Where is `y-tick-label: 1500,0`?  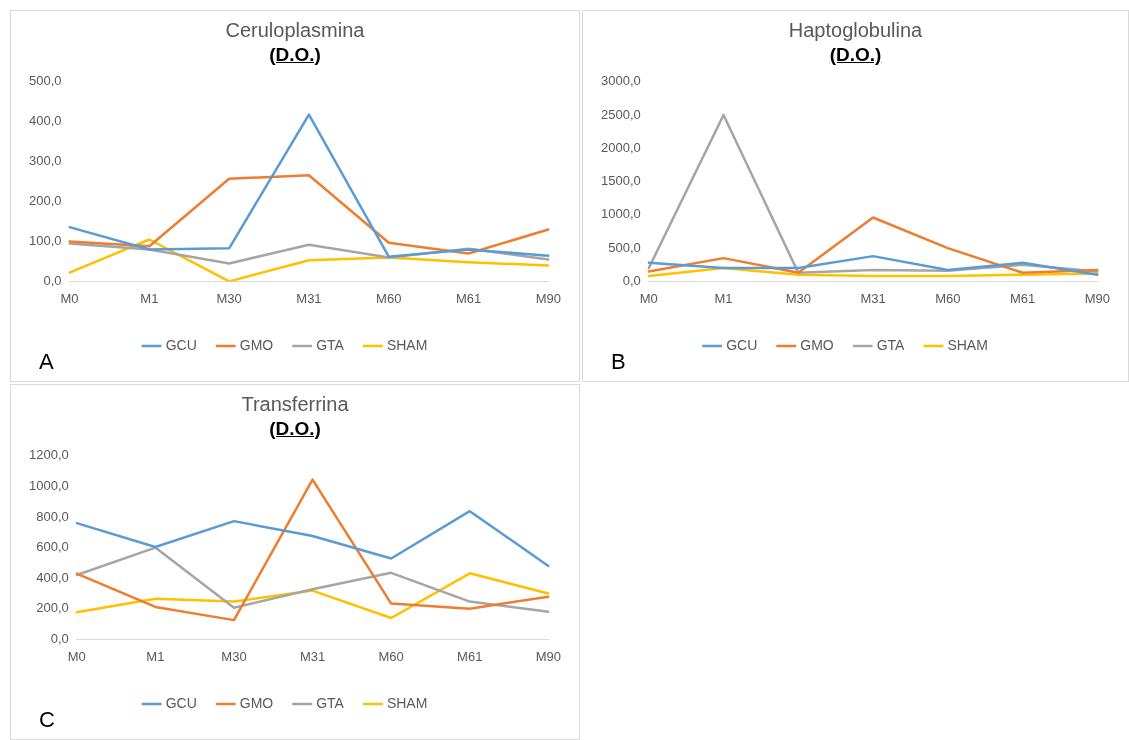 y-tick-label: 1500,0 is located at coordinates (621, 181).